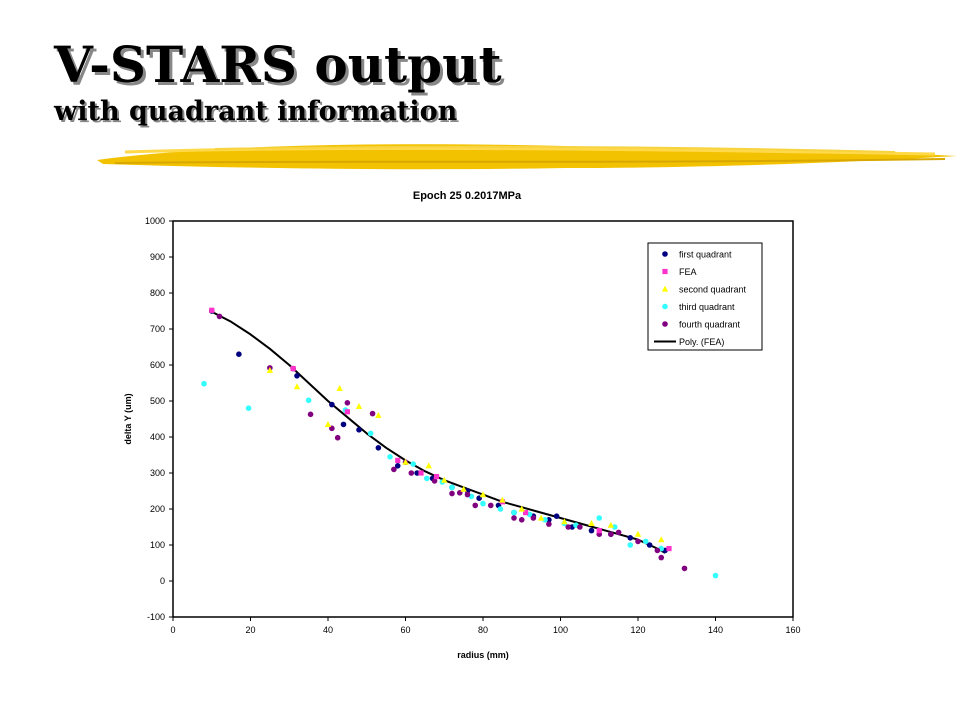 This screenshot has width=960, height=720. I want to click on slide-title: V-STARS output with quadrant information, so click(278, 81).